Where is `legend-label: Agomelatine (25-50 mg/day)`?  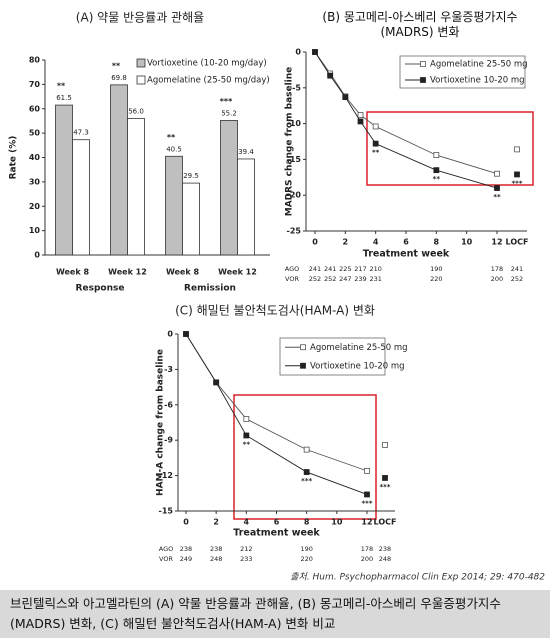
legend-label: Agomelatine (25-50 mg/day) is located at coordinates (208, 81).